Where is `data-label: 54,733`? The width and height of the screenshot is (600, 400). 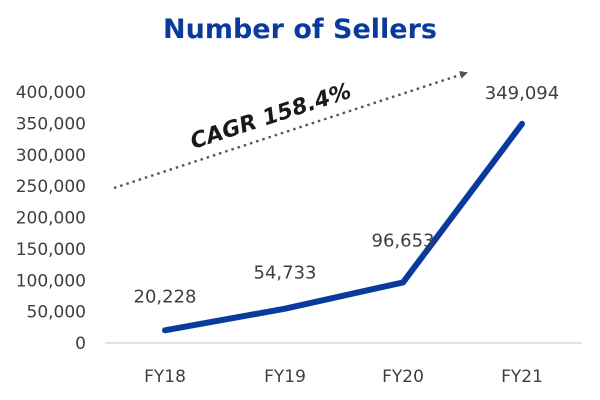
data-label: 54,733 is located at coordinates (285, 273).